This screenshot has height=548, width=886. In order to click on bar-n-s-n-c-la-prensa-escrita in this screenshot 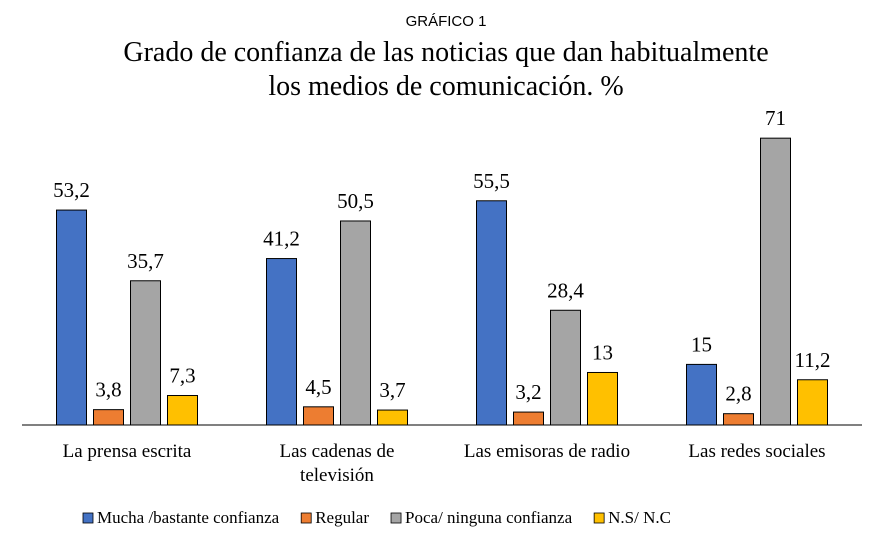, I will do `click(182, 410)`.